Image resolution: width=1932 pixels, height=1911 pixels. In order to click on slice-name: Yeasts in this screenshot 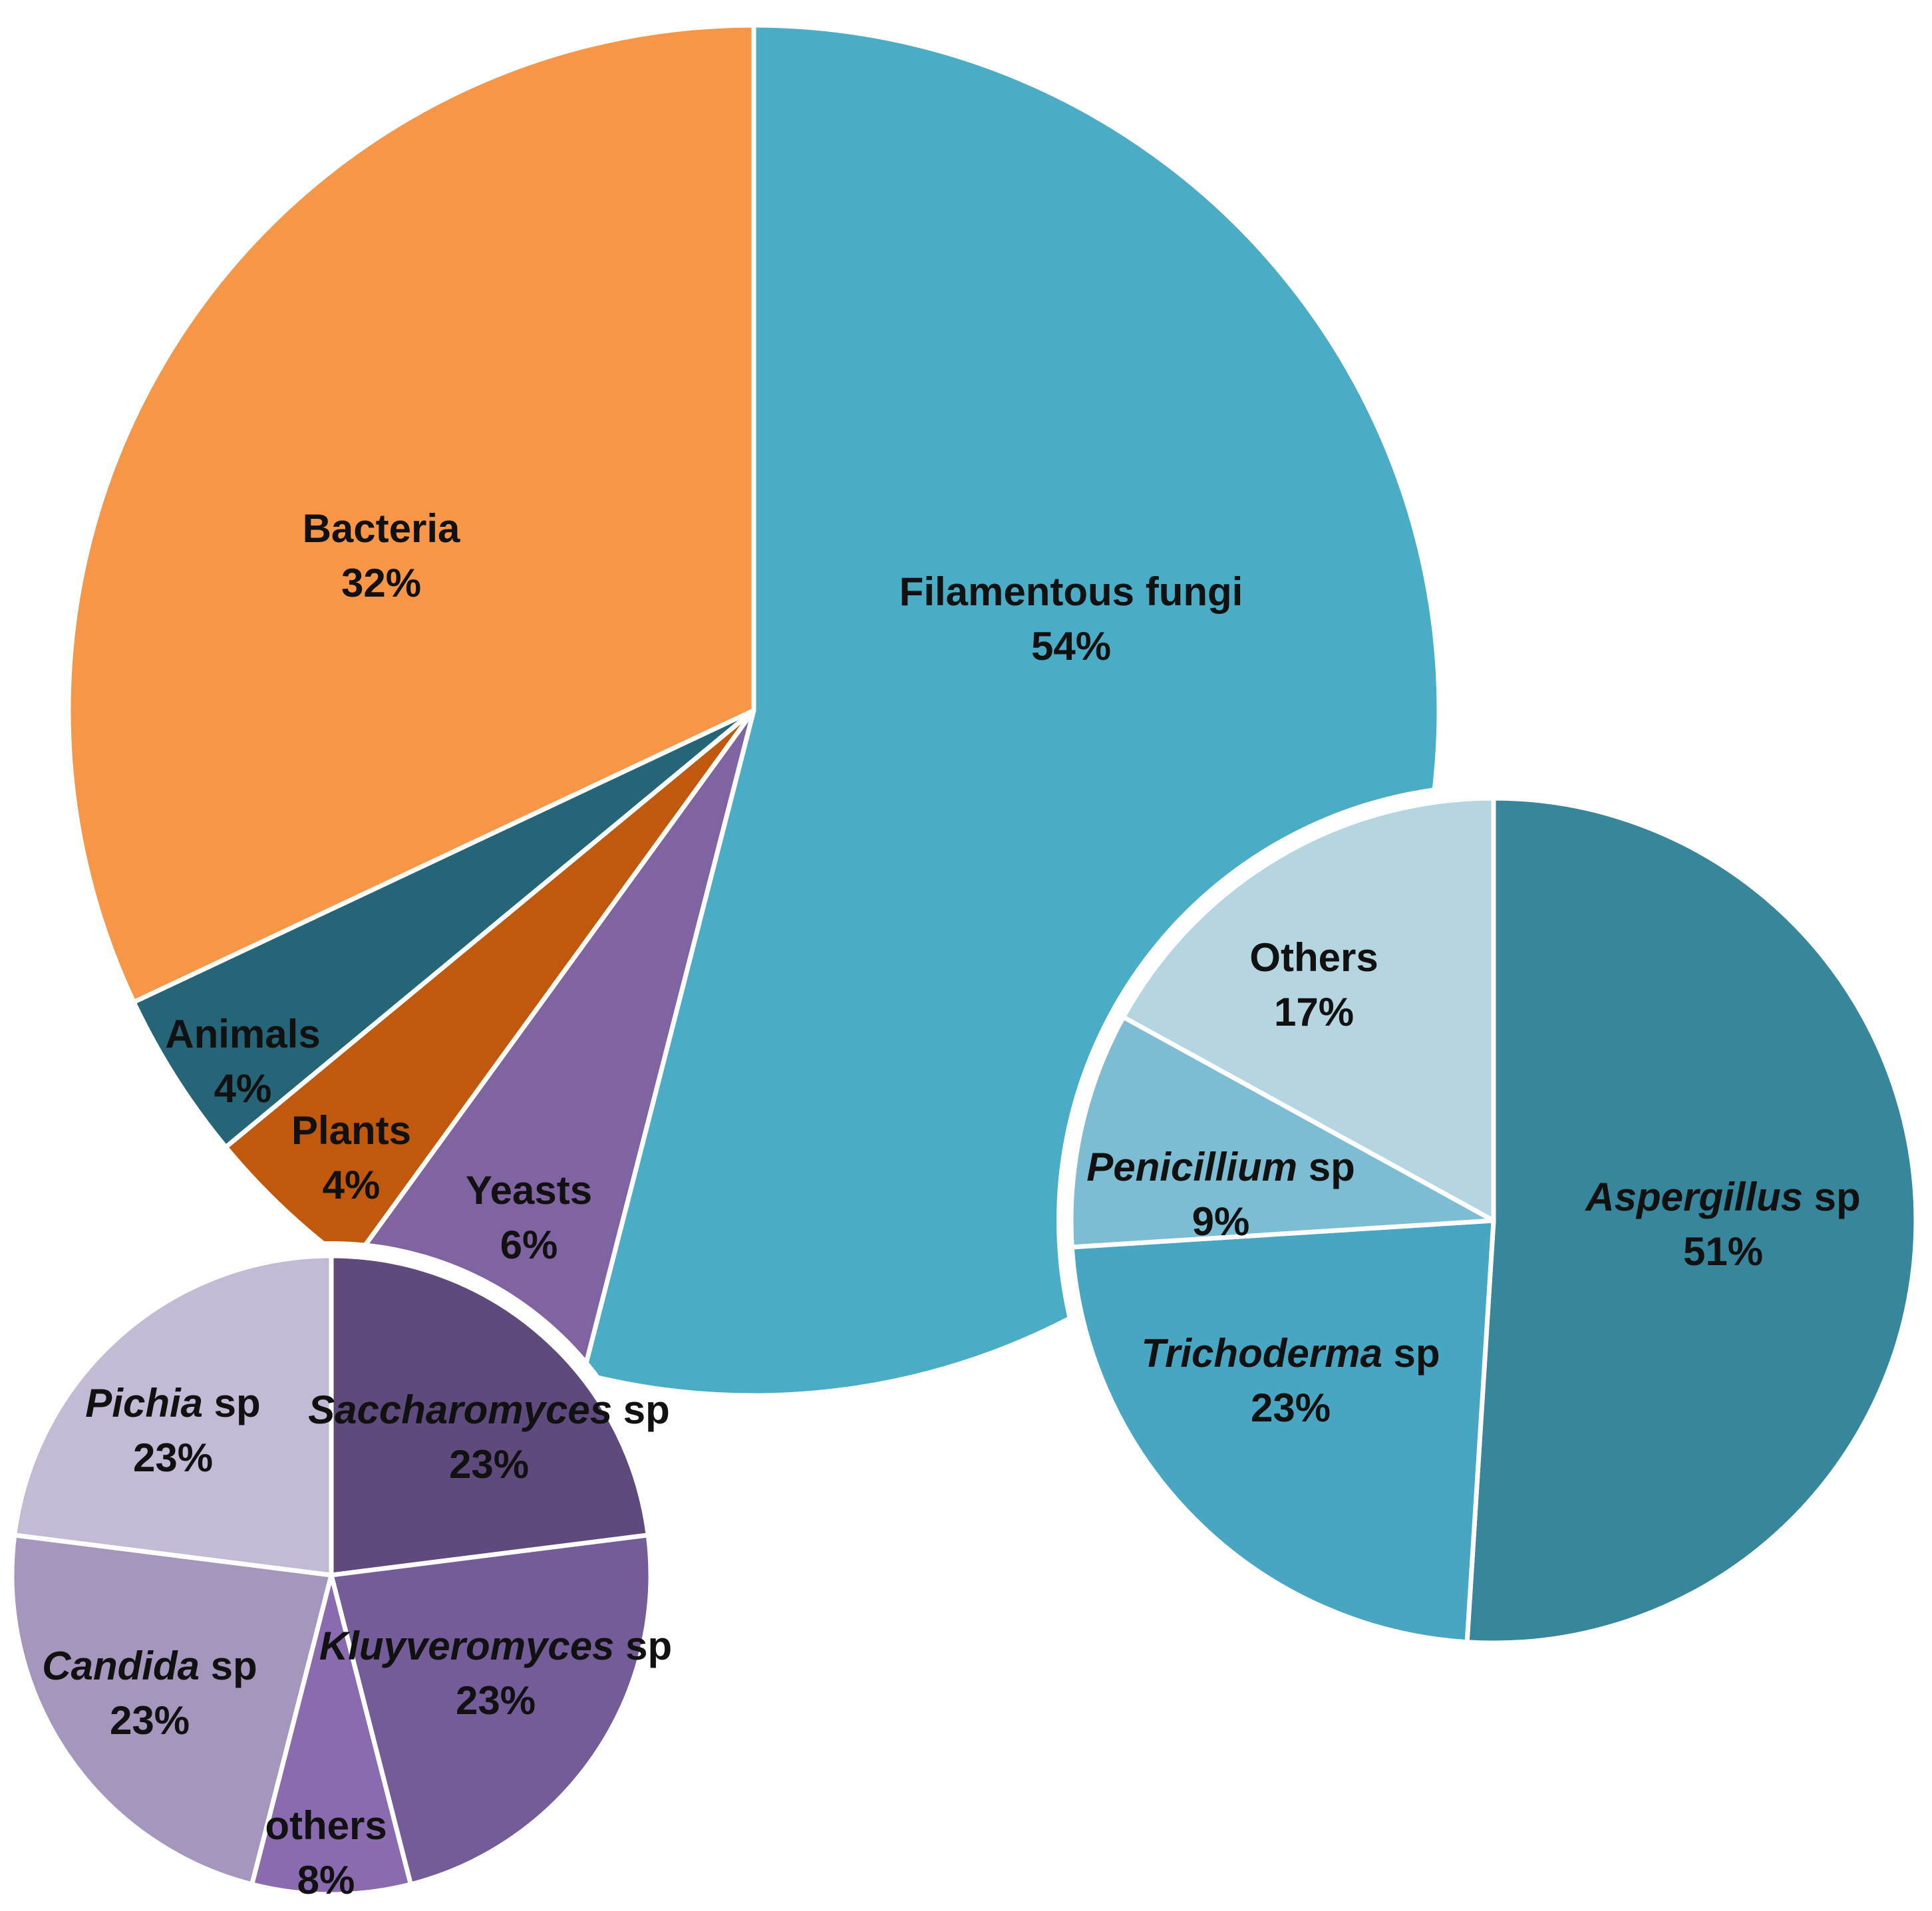, I will do `click(529, 1190)`.